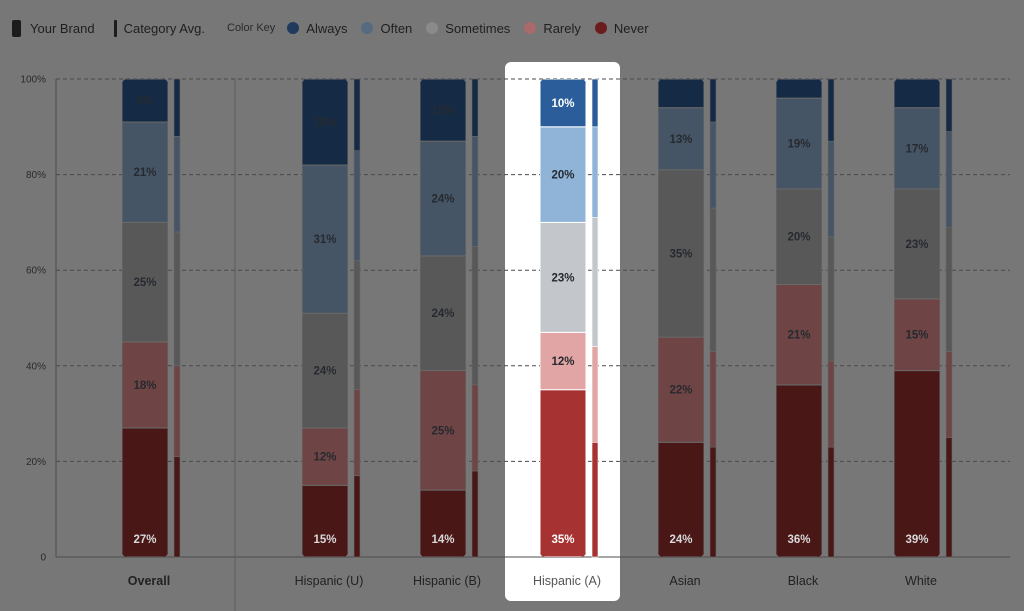 The image size is (1024, 611). Describe the element at coordinates (916, 540) in the screenshot. I see `data-label: 39%` at that location.